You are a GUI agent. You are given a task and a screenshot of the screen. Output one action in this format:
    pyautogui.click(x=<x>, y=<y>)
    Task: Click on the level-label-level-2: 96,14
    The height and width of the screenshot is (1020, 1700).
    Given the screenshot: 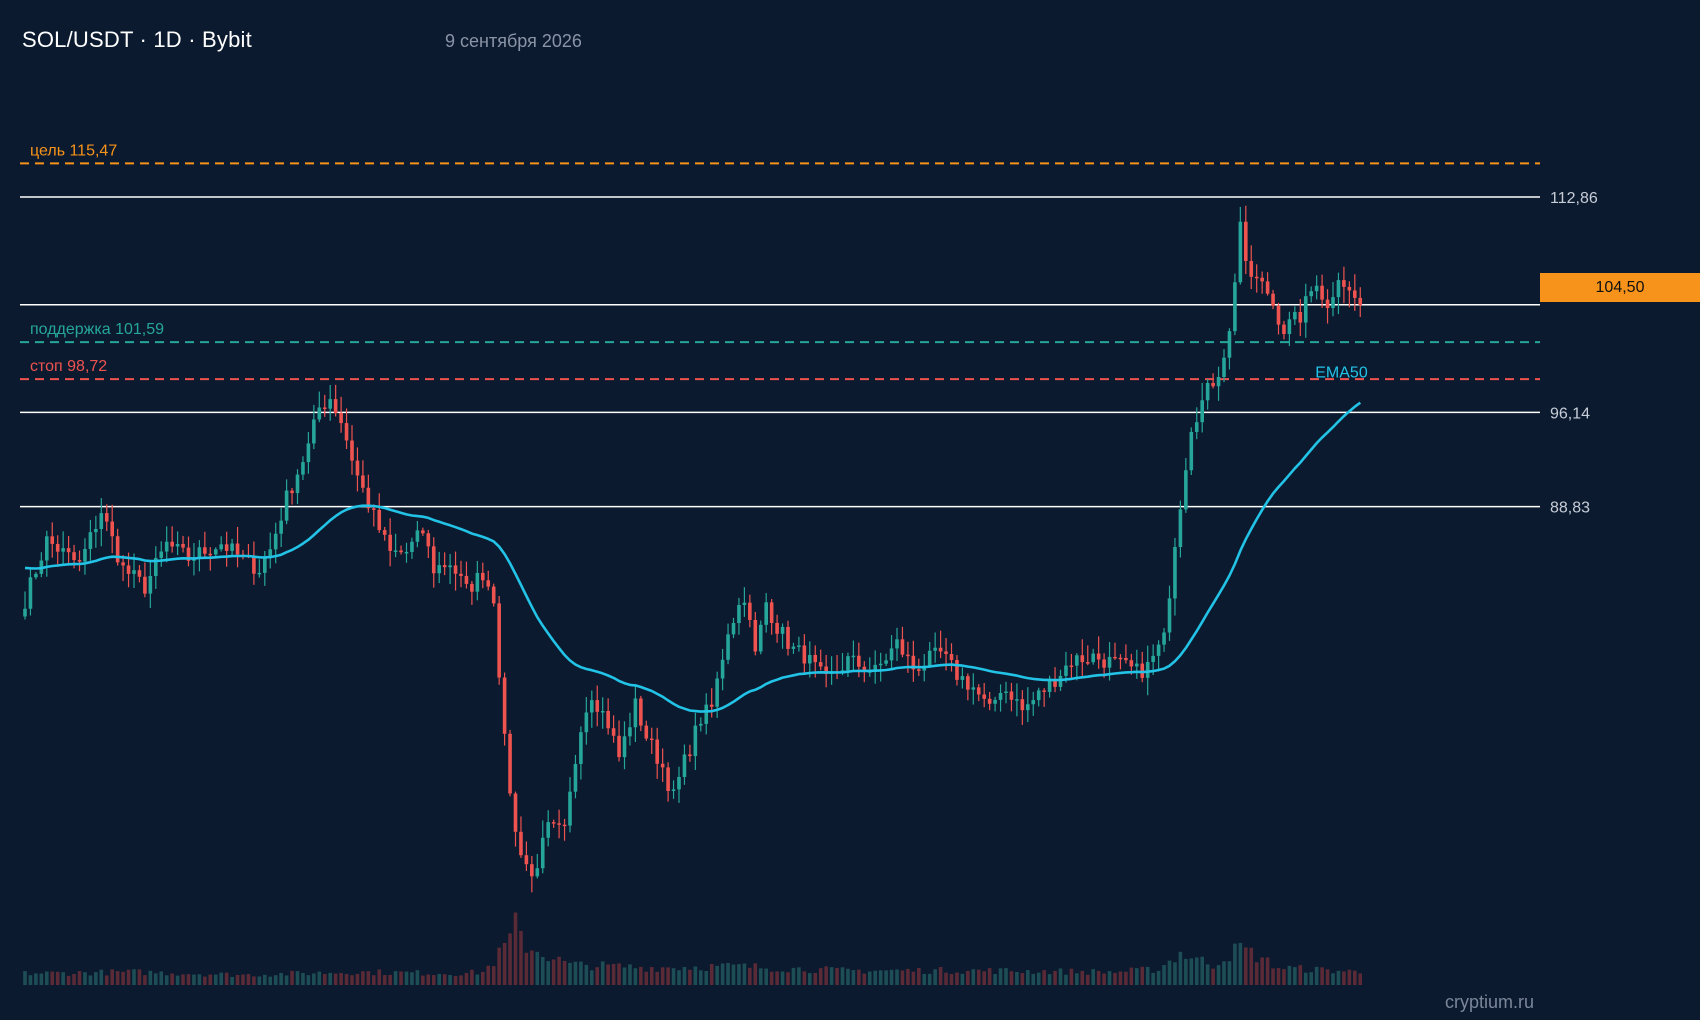 What is the action you would take?
    pyautogui.click(x=1570, y=413)
    